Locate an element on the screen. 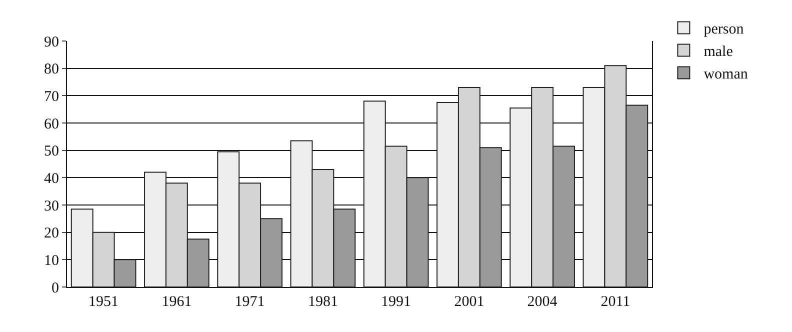 This screenshot has width=792, height=332. x-tick-label: 2004 is located at coordinates (542, 302).